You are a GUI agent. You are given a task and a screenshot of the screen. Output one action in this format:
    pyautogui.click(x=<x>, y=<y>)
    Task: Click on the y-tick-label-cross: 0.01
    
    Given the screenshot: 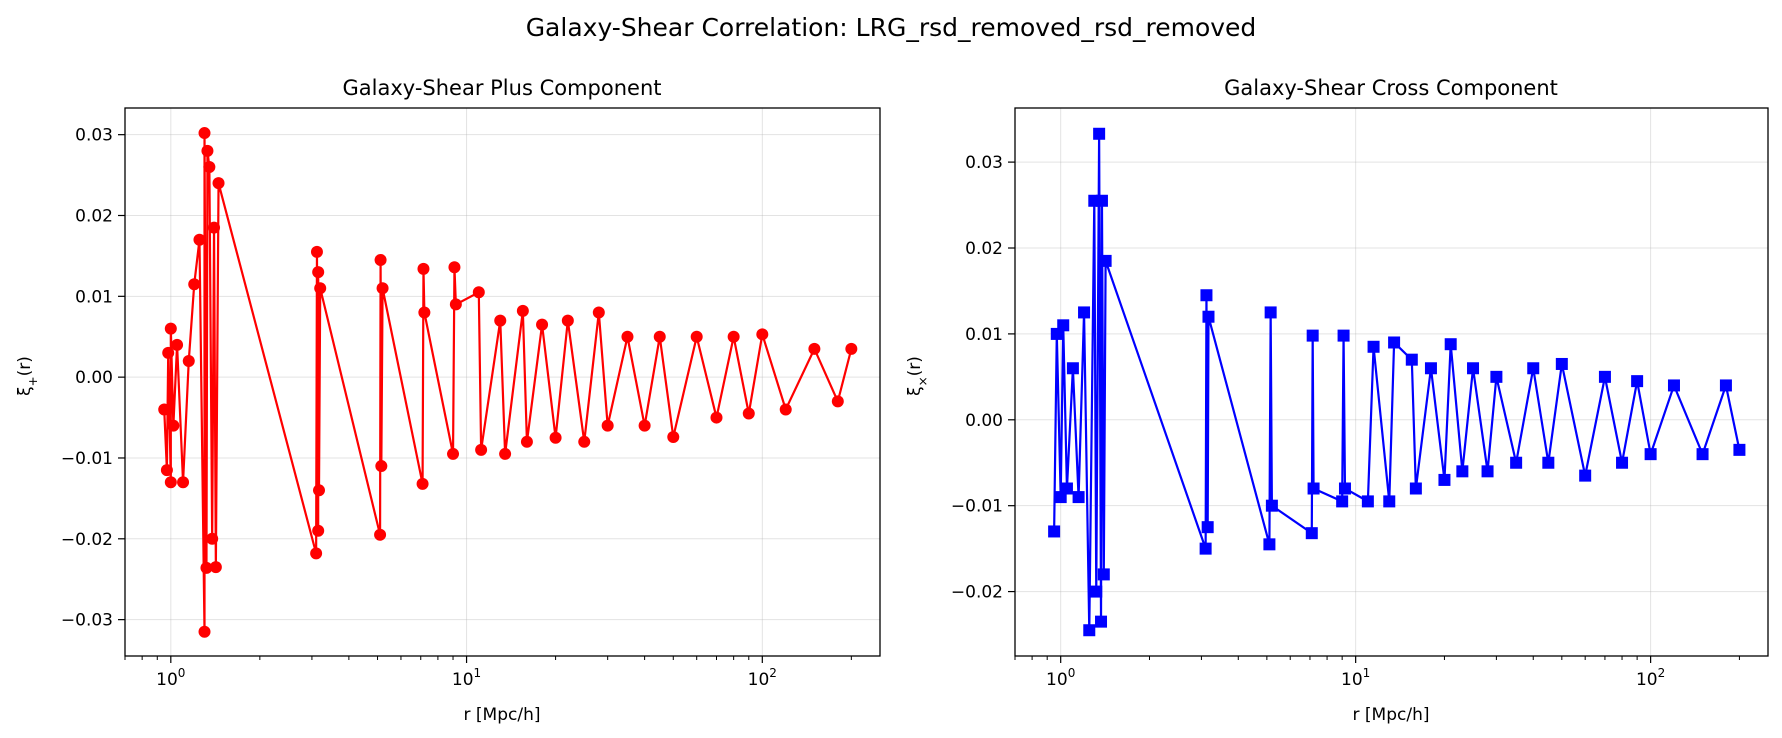 What is the action you would take?
    pyautogui.click(x=984, y=335)
    